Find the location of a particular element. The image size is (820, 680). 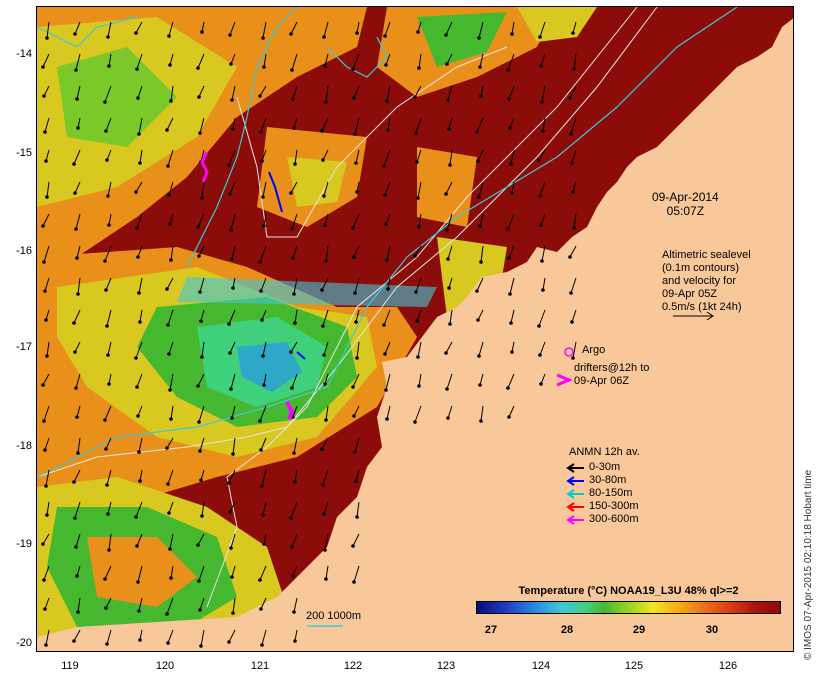

x-tick: 125 is located at coordinates (634, 666).